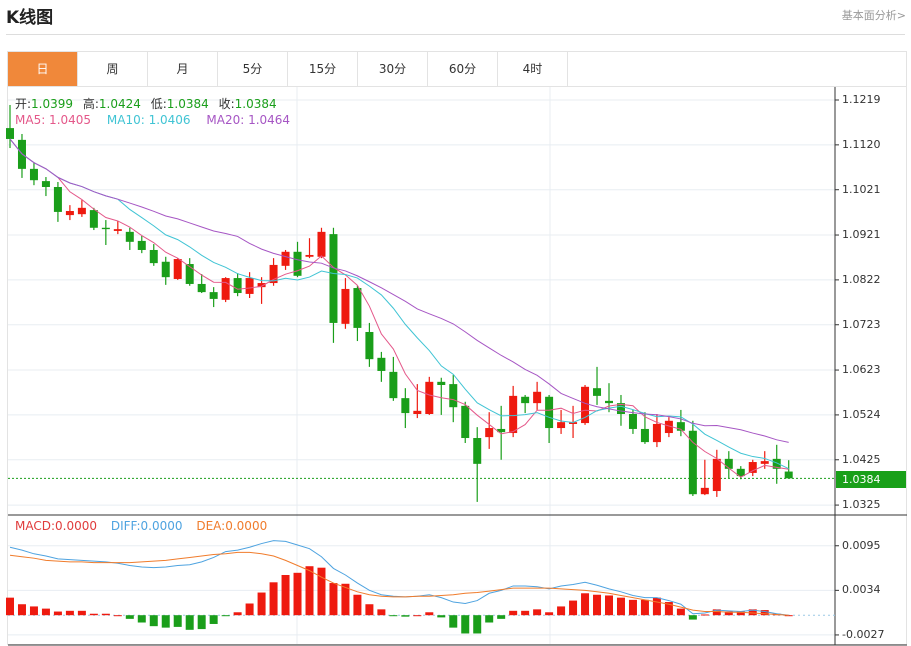  Describe the element at coordinates (226, 104) in the screenshot. I see `close-label: 收:` at that location.